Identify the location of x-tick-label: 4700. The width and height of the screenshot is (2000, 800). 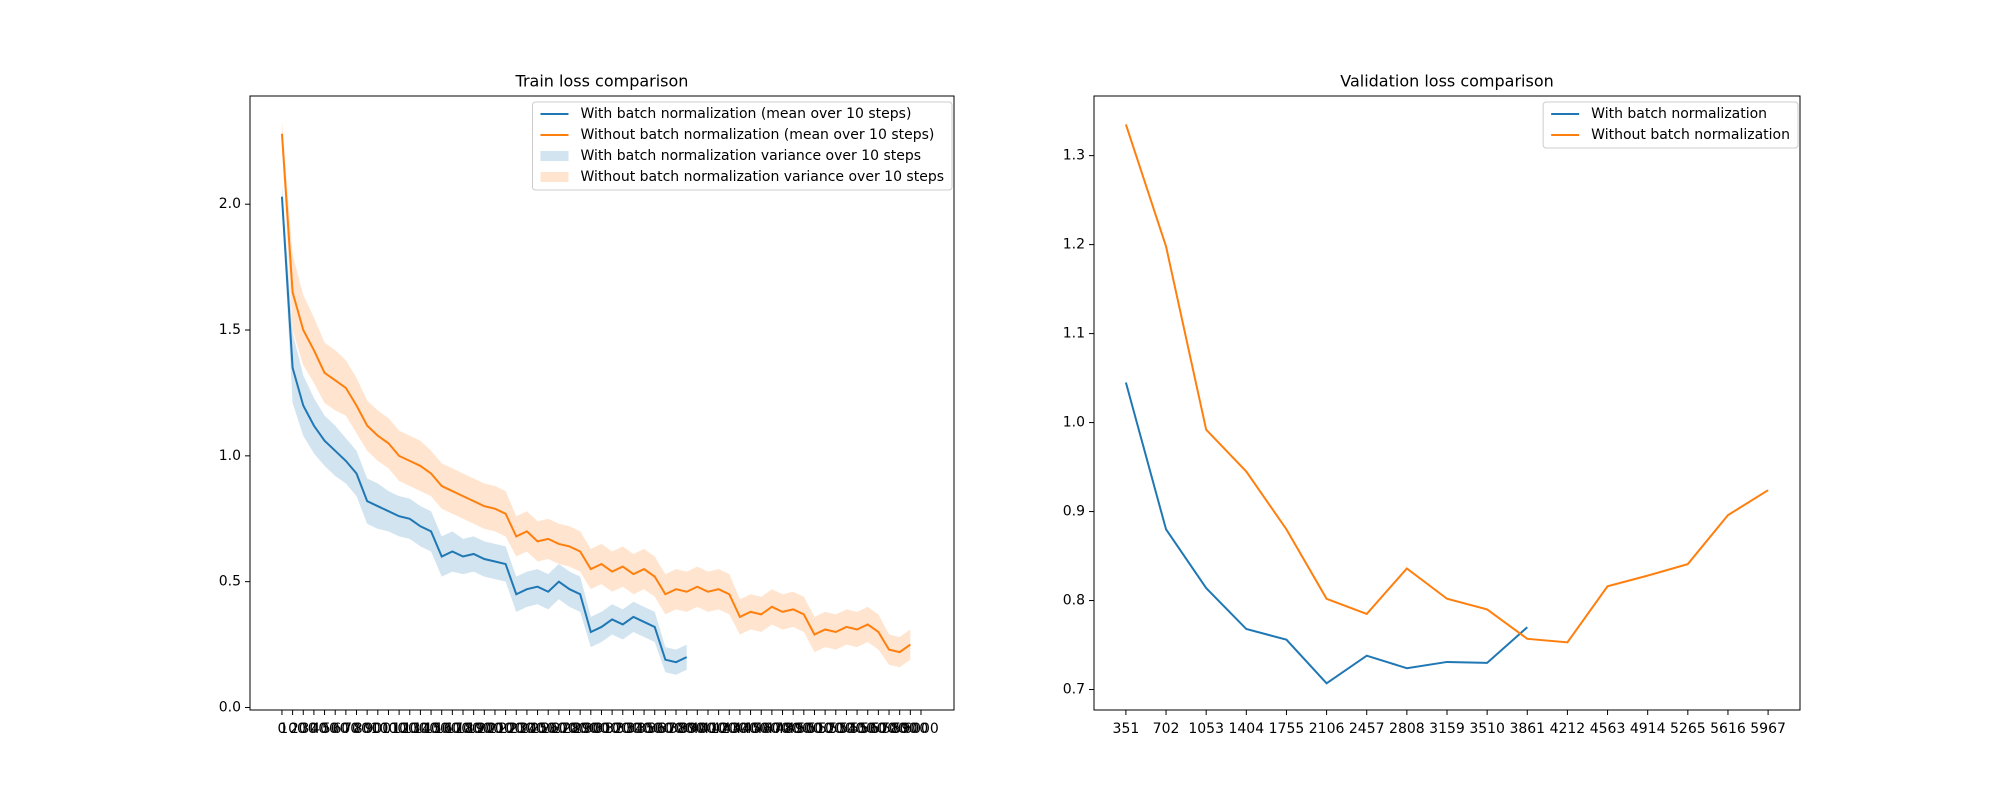
(783, 729).